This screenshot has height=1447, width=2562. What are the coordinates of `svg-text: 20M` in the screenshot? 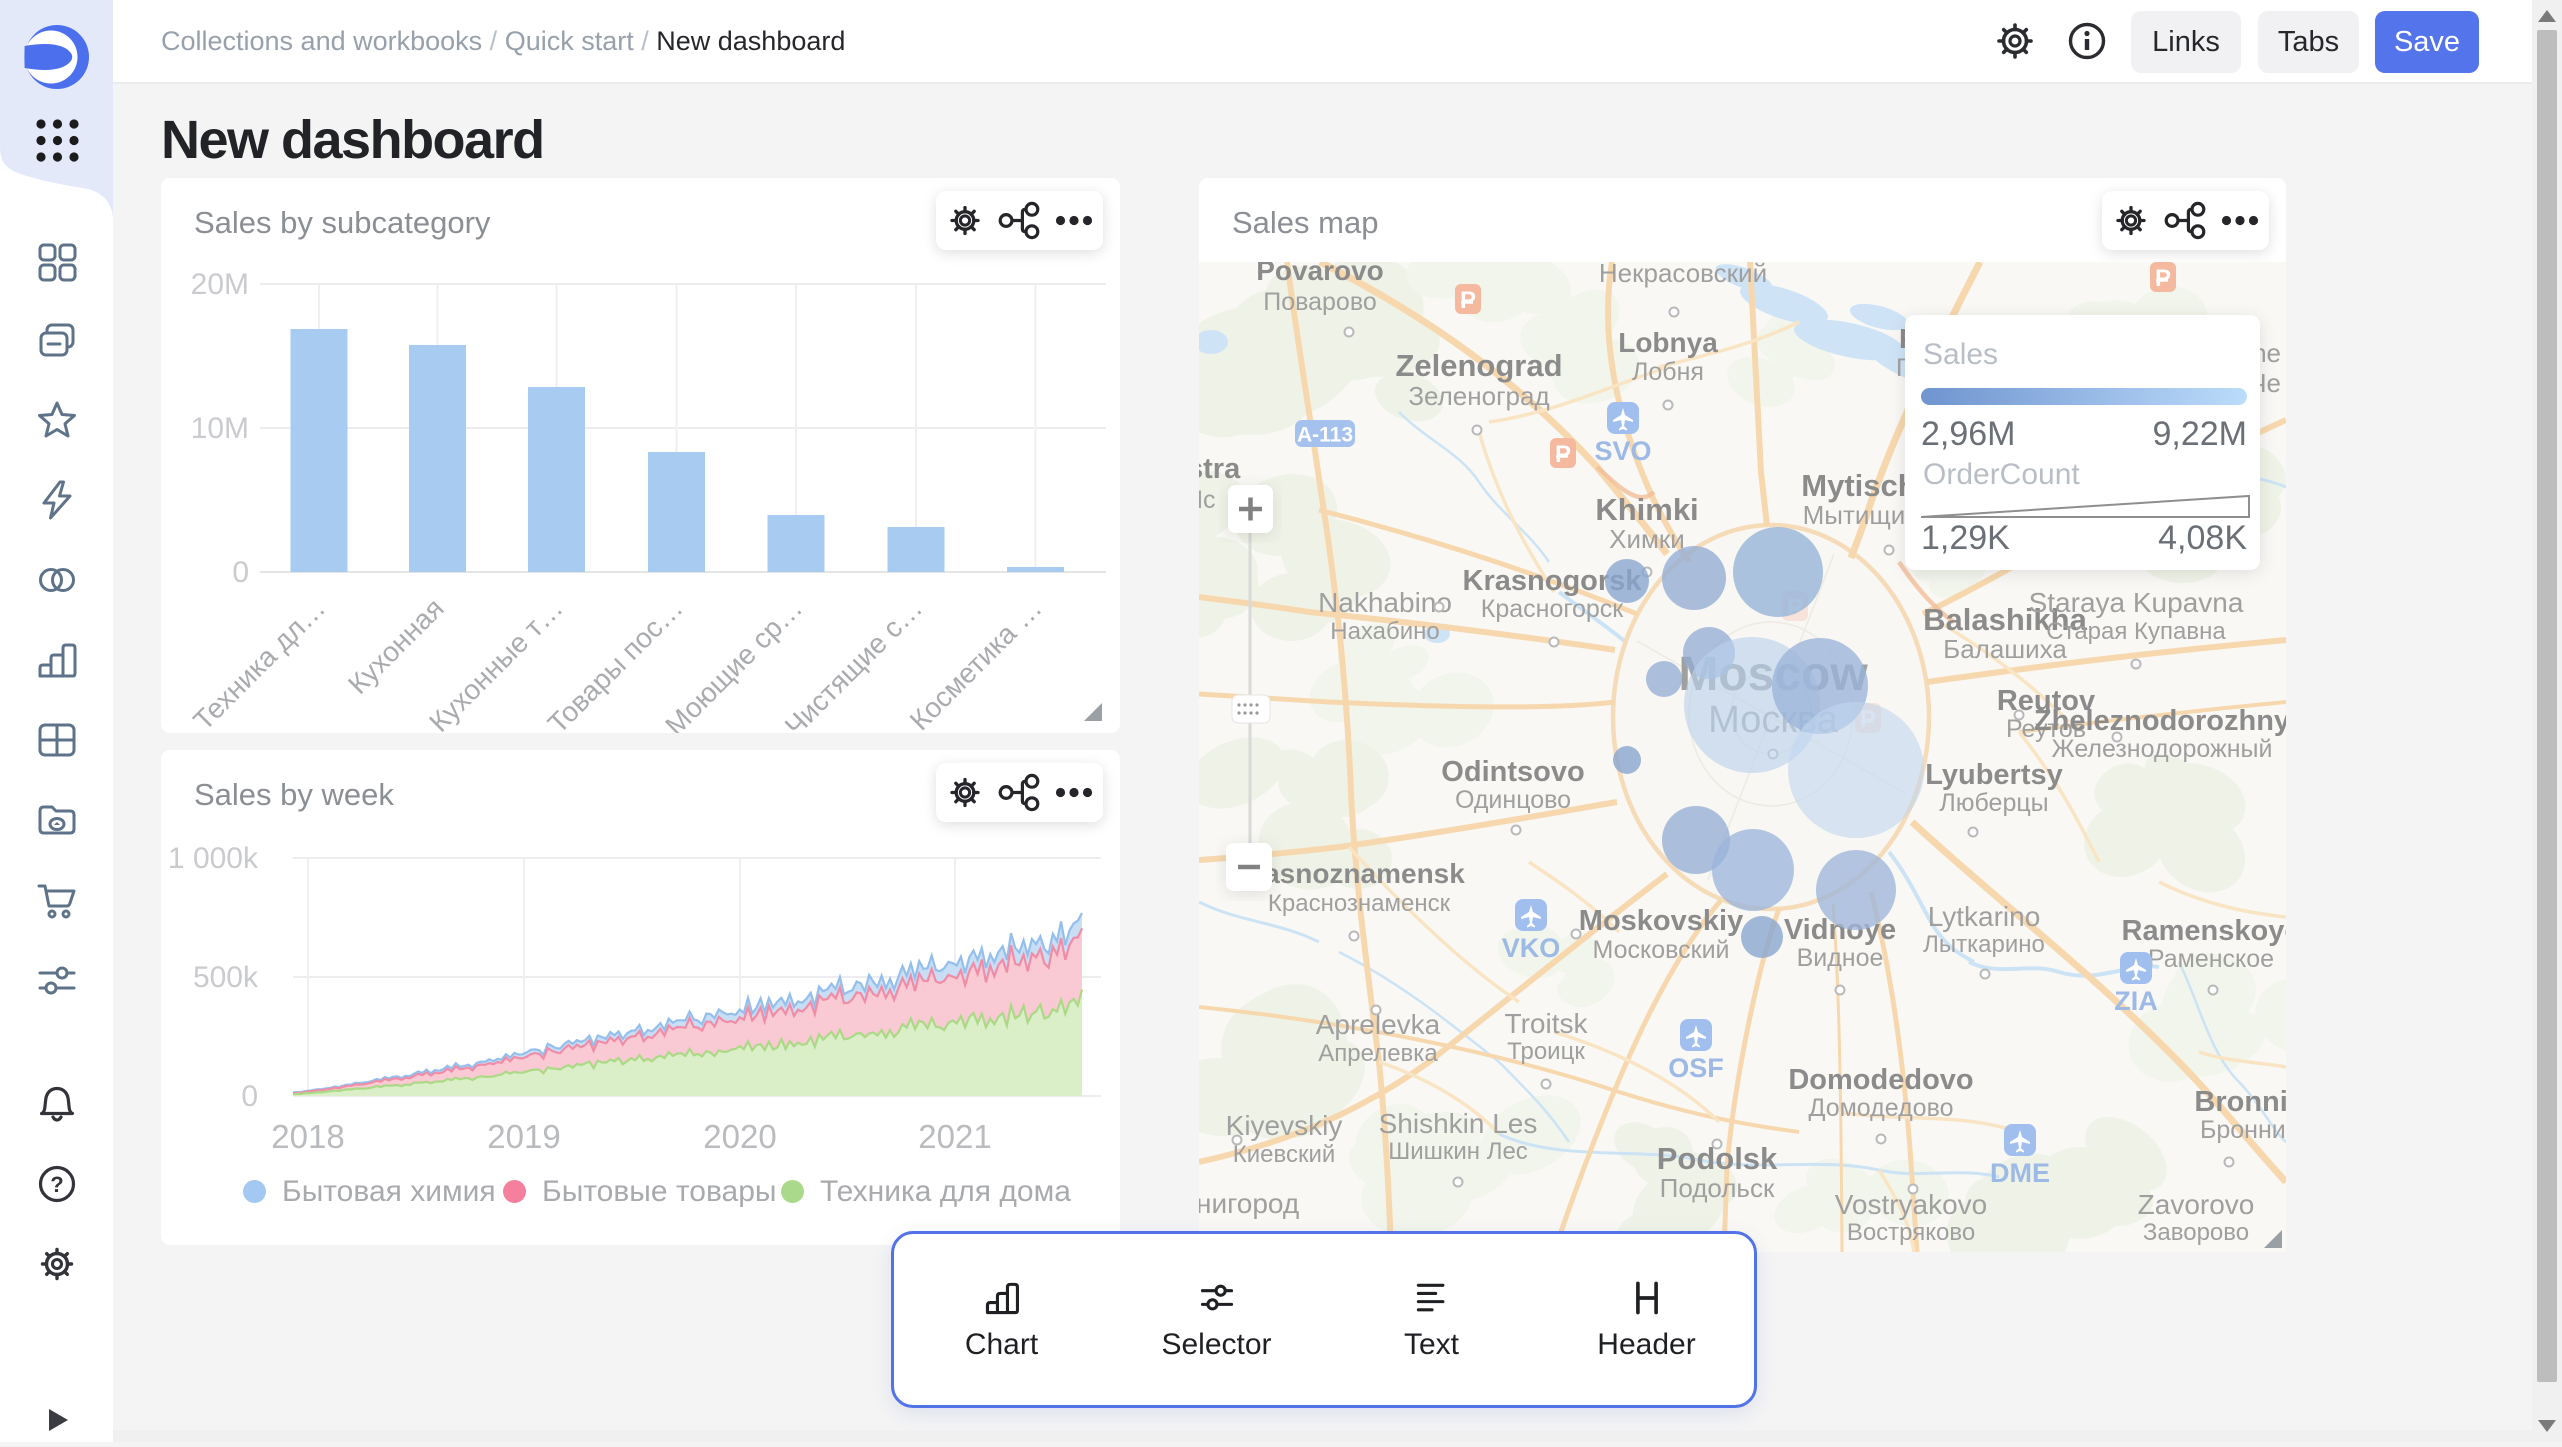 It's located at (220, 284).